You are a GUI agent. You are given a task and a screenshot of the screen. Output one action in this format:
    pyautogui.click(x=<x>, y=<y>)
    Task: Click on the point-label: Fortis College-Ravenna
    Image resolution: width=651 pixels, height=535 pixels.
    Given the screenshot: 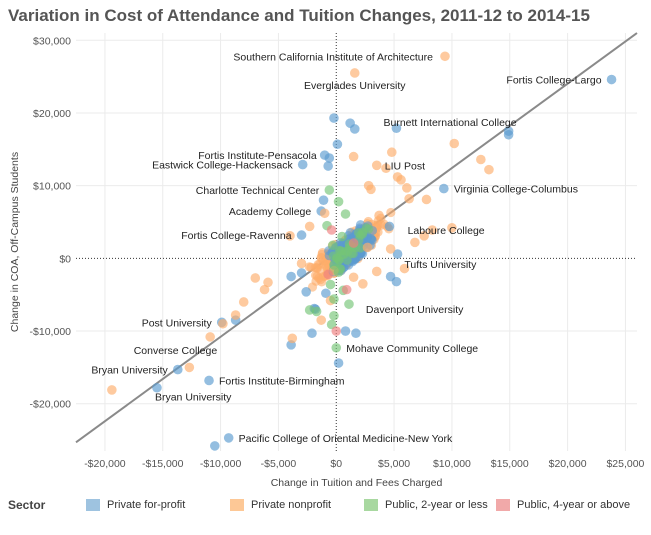 What is the action you would take?
    pyautogui.click(x=236, y=236)
    